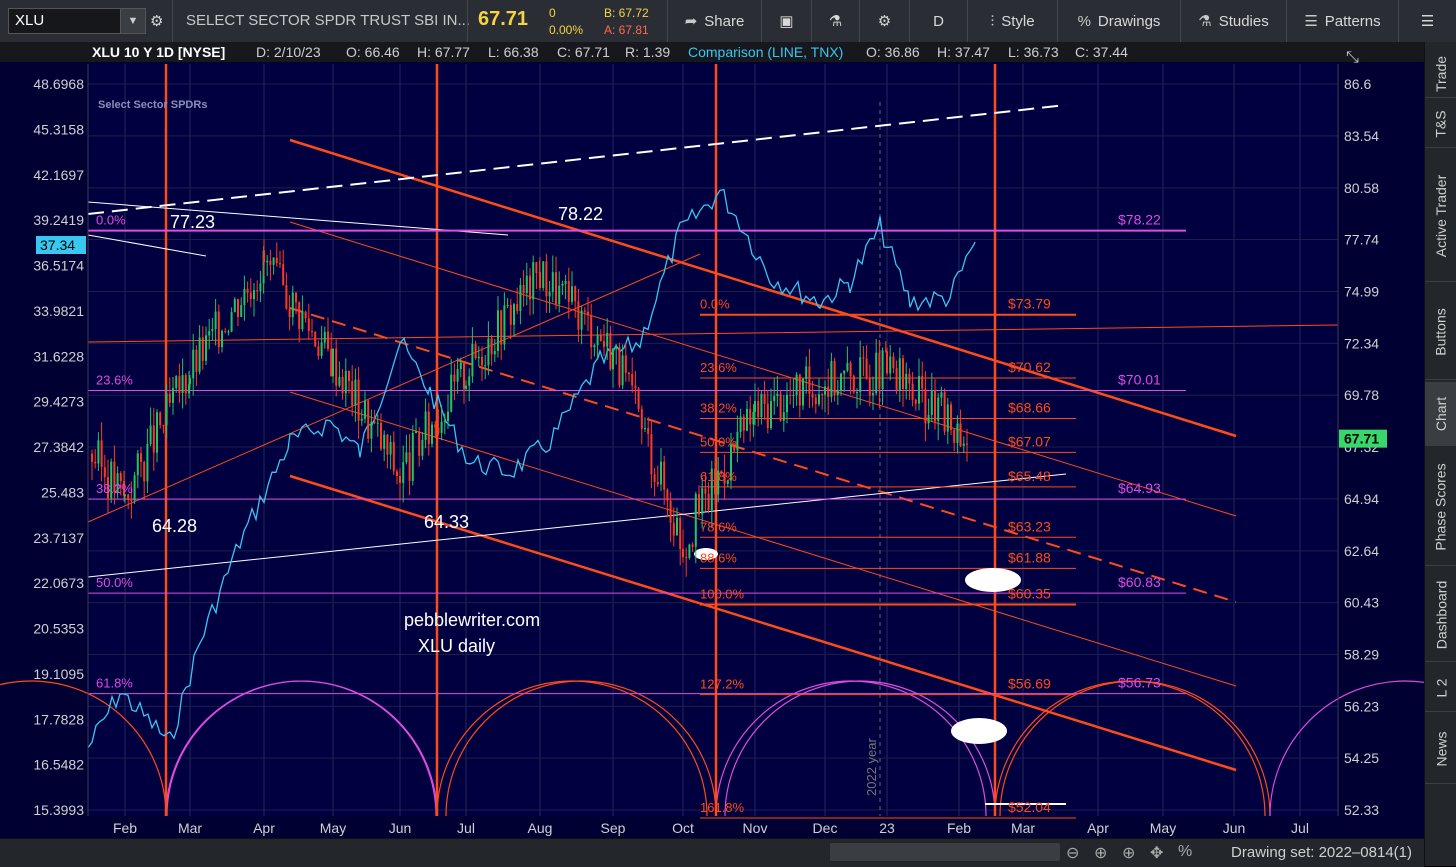  Describe the element at coordinates (786, 21) in the screenshot. I see `flexible-grid-button: ▣` at that location.